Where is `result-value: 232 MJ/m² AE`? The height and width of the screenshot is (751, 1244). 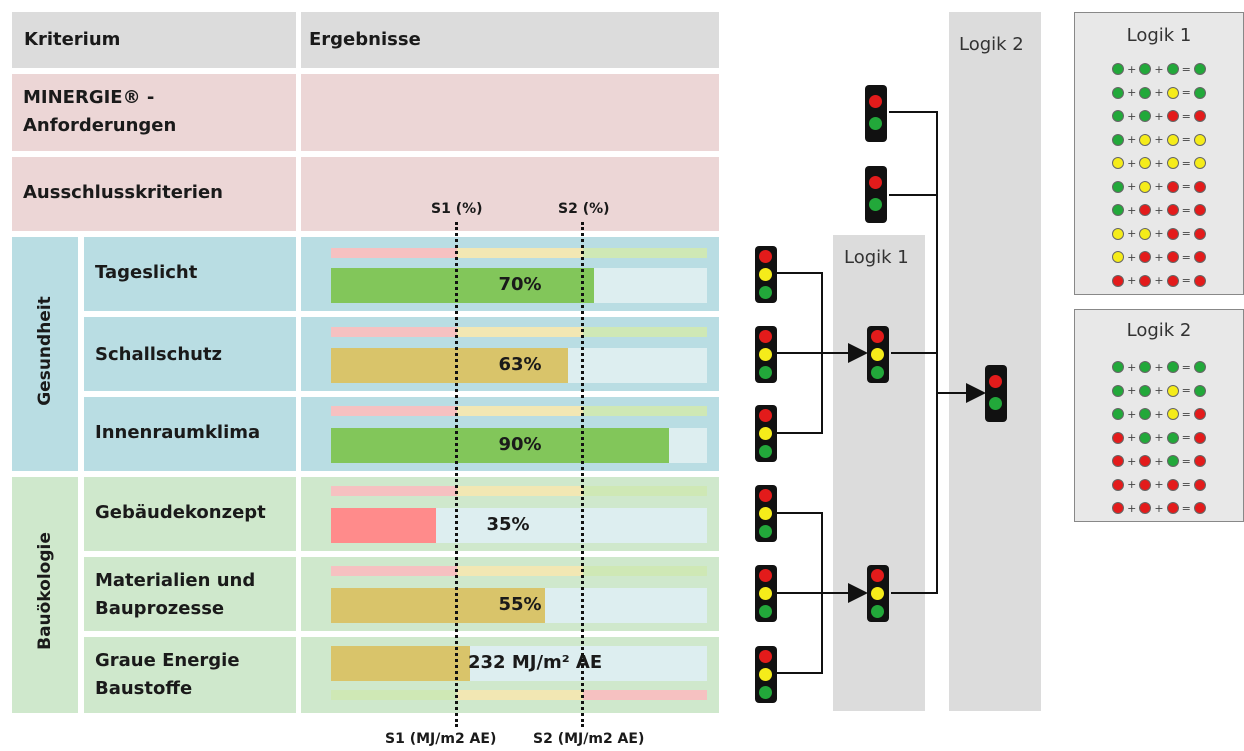 result-value: 232 MJ/m² AE is located at coordinates (535, 662).